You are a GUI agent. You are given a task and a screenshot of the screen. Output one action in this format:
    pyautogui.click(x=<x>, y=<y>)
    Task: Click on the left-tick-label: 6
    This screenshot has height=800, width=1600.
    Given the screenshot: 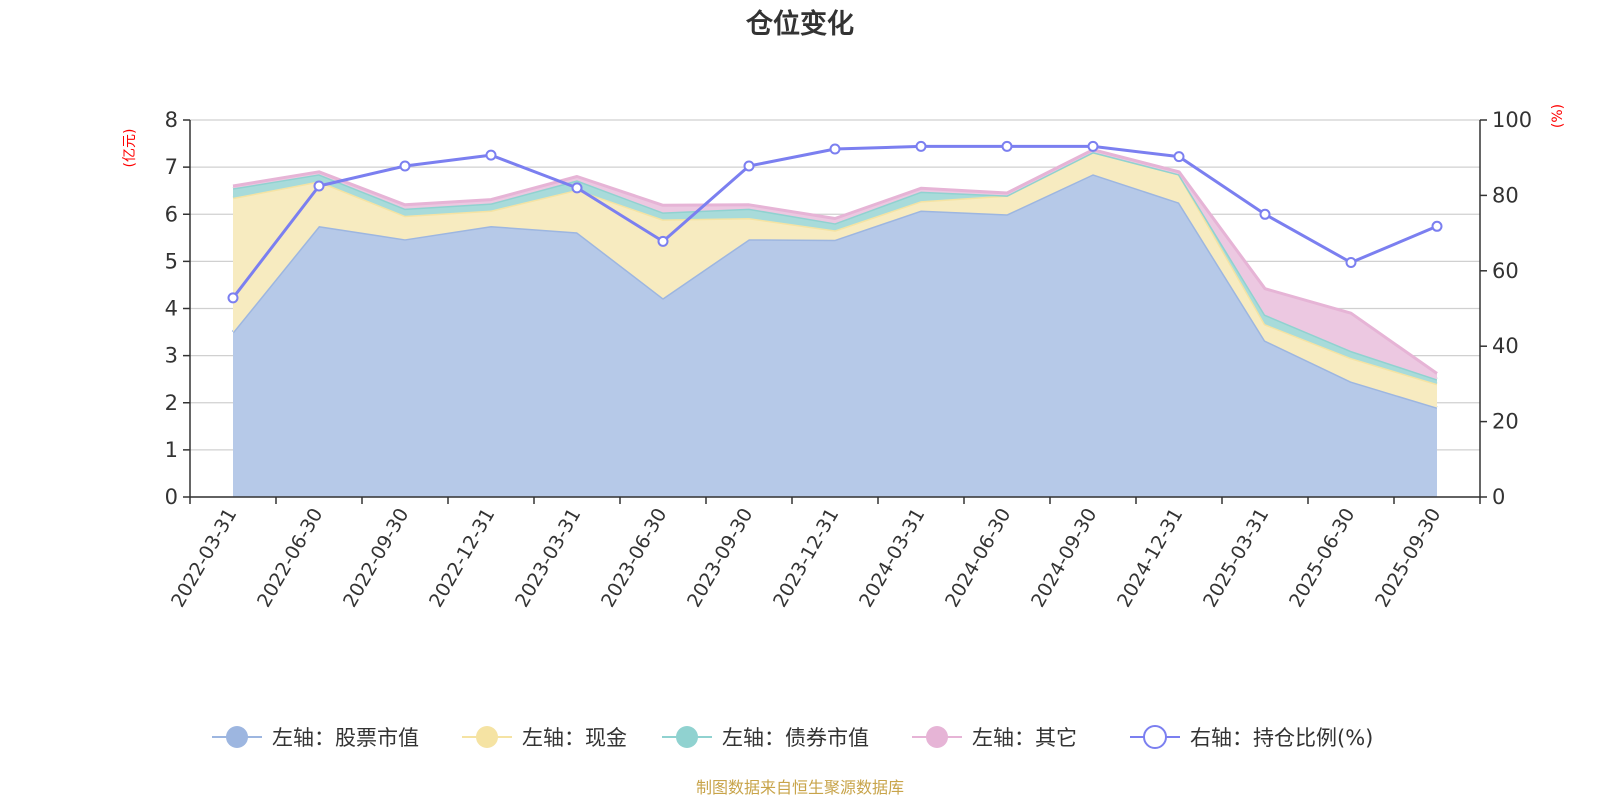 What is the action you would take?
    pyautogui.click(x=171, y=214)
    